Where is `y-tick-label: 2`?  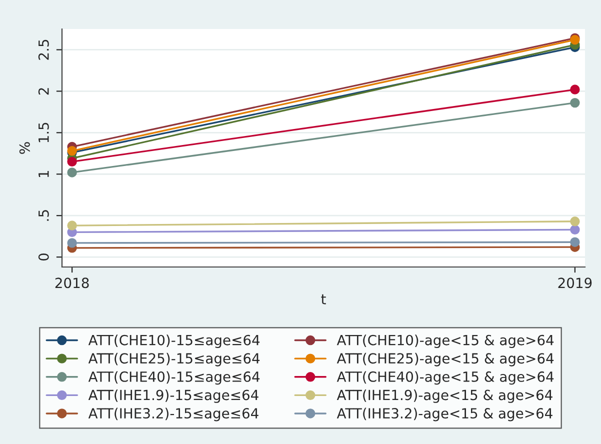
y-tick-label: 2 is located at coordinates (43, 91).